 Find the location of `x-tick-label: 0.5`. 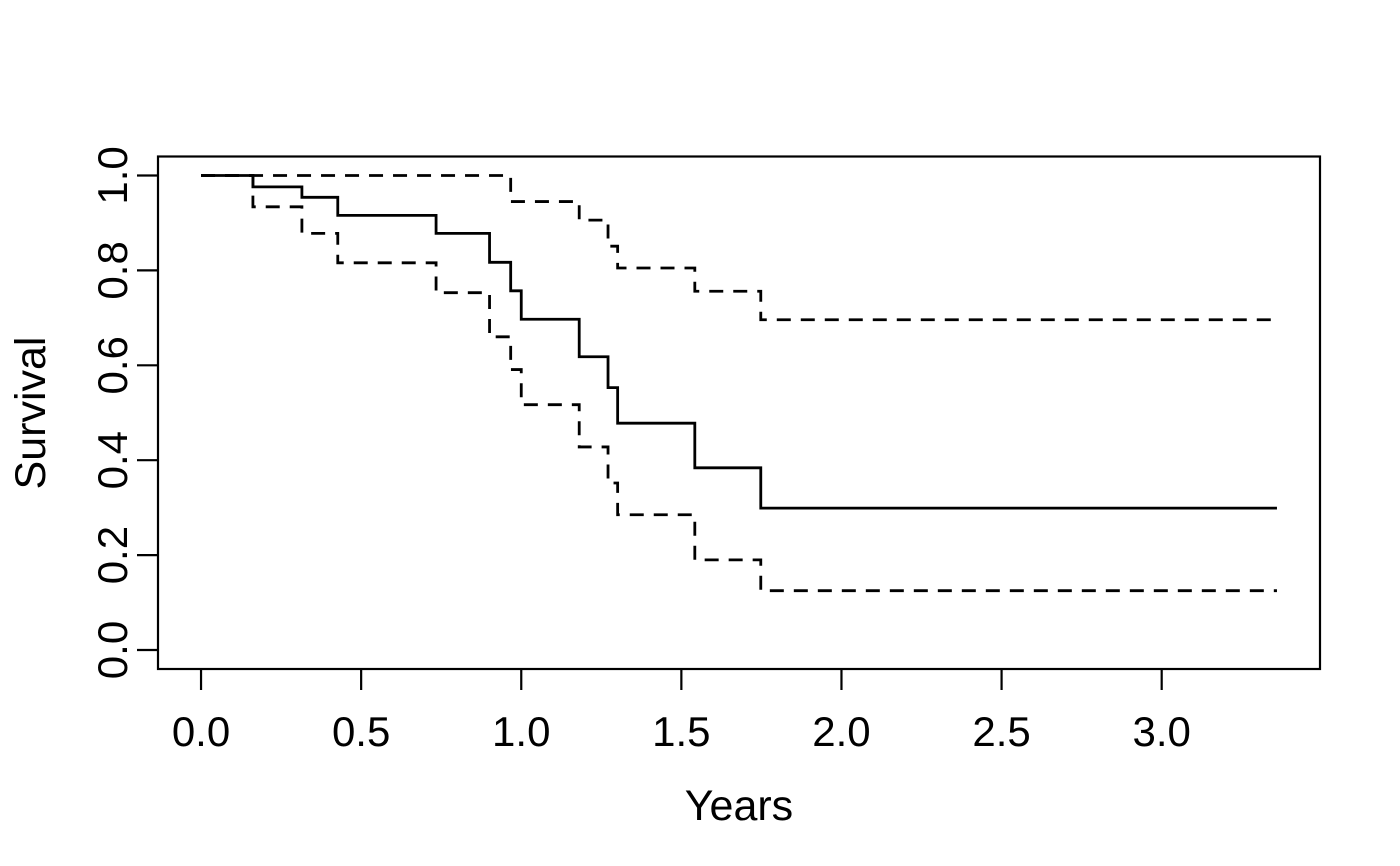

x-tick-label: 0.5 is located at coordinates (361, 731).